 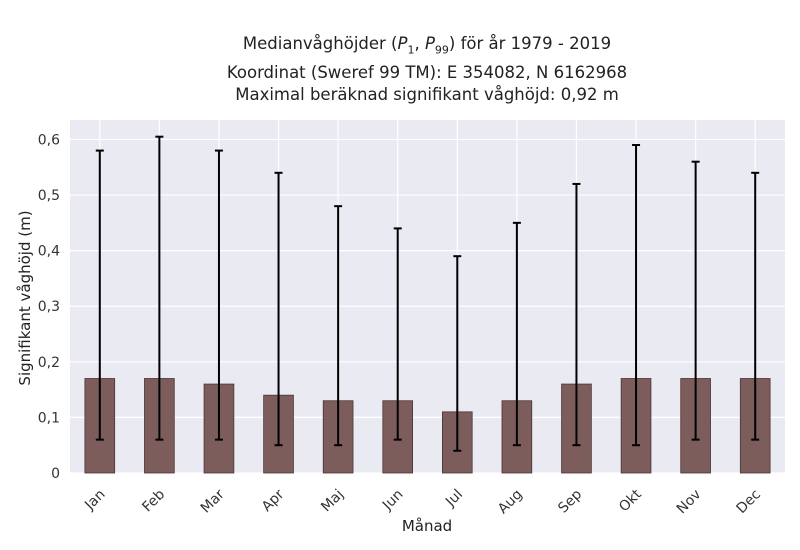 What do you see at coordinates (689, 502) in the screenshot?
I see `x-tick-label-nov: Nov` at bounding box center [689, 502].